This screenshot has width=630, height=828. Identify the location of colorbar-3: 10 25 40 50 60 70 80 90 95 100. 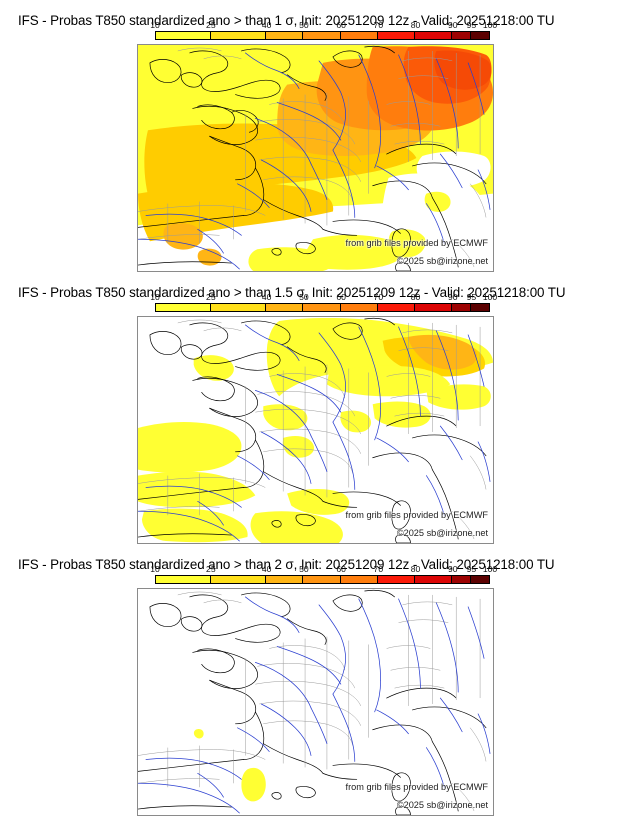
(323, 576).